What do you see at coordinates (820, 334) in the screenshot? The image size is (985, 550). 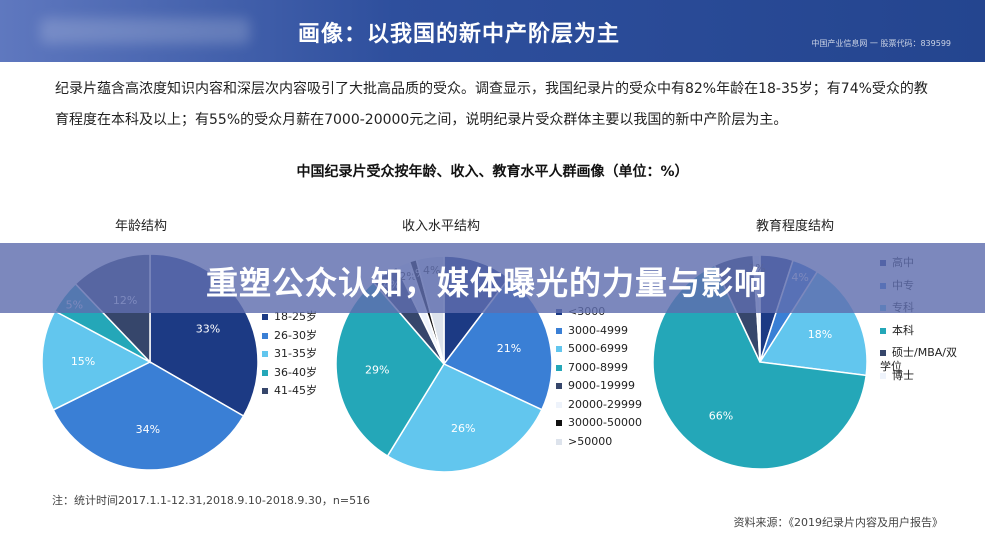 I see `slice-value-label: 18%` at bounding box center [820, 334].